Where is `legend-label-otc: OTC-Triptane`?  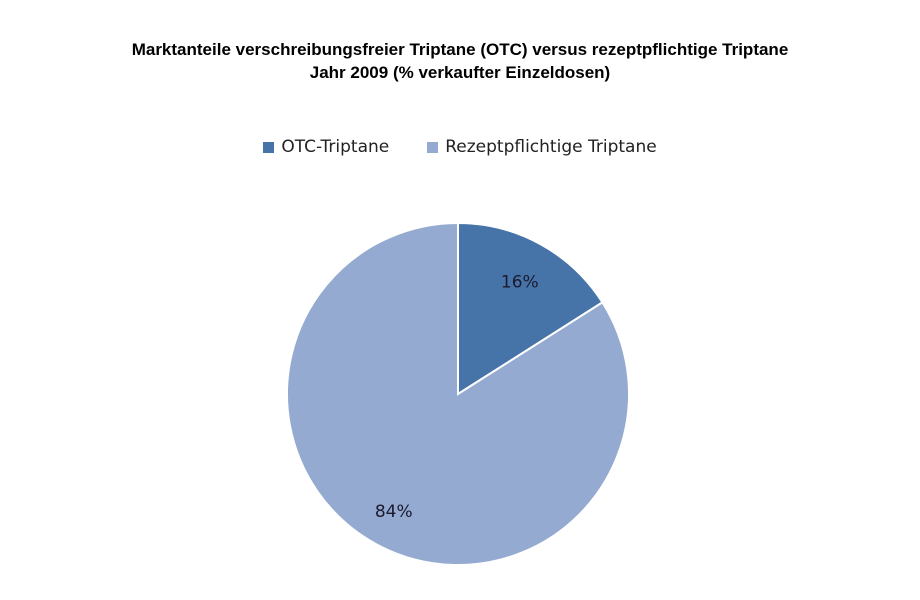 legend-label-otc: OTC-Triptane is located at coordinates (335, 147).